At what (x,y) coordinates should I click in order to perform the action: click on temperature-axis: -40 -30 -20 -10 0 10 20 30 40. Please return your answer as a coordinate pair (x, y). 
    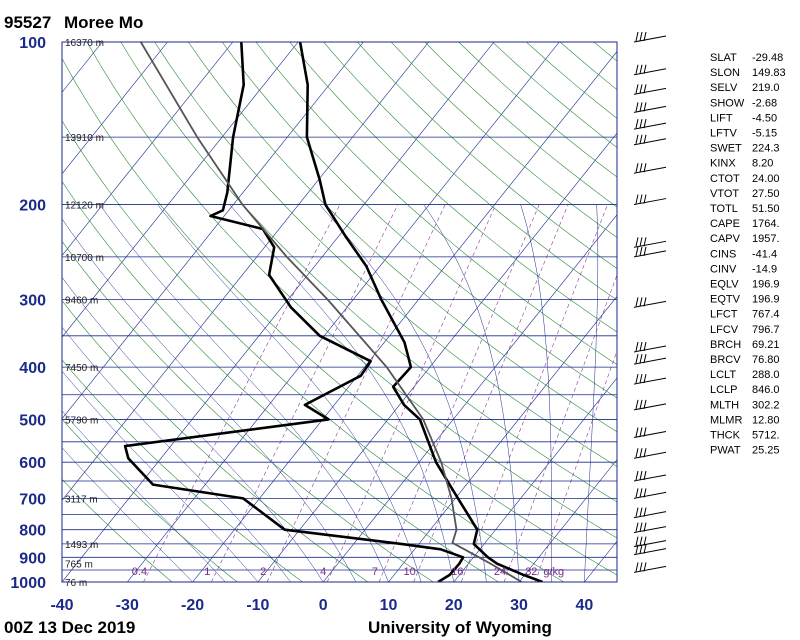
    Looking at the image, I should click on (321, 605).